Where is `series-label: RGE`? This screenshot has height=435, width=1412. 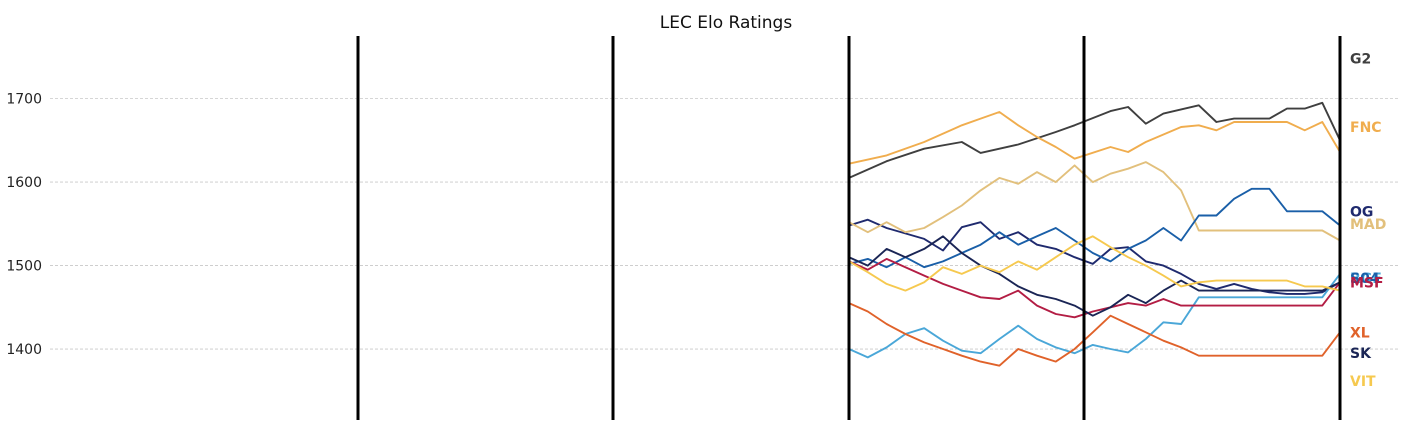 series-label: RGE is located at coordinates (1366, 279).